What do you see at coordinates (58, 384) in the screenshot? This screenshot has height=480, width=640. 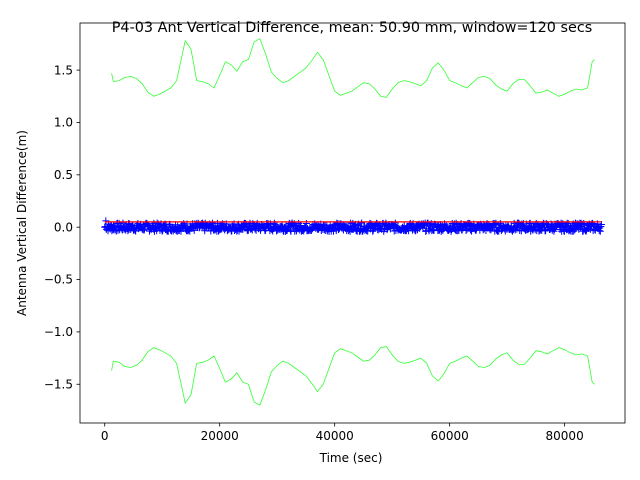 I see `y-tick-label: −1.5` at bounding box center [58, 384].